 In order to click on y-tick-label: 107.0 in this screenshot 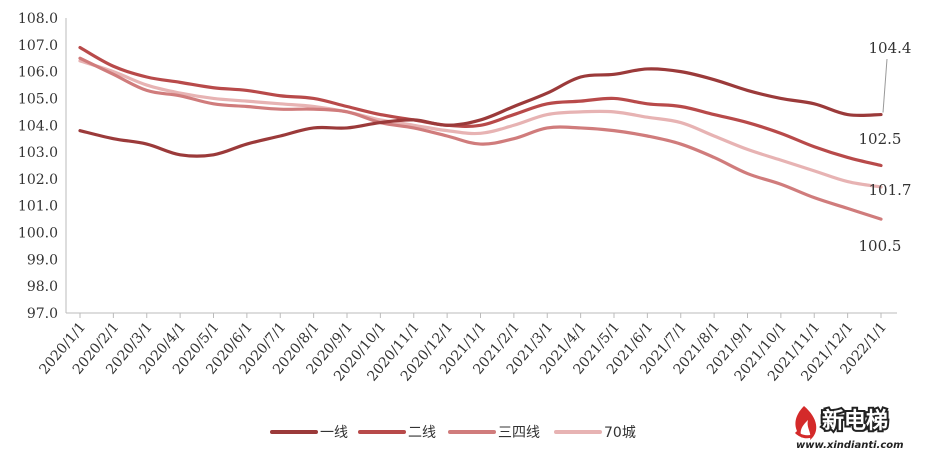, I will do `click(38, 46)`.